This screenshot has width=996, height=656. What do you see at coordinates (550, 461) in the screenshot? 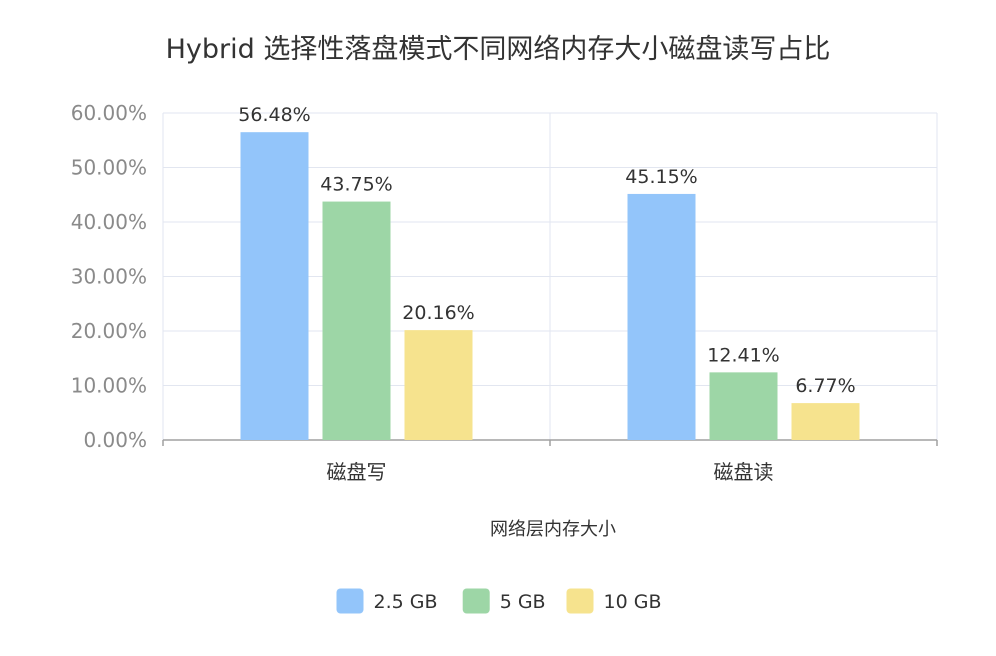
I see `x-axis: 磁盘写 磁盘读` at bounding box center [550, 461].